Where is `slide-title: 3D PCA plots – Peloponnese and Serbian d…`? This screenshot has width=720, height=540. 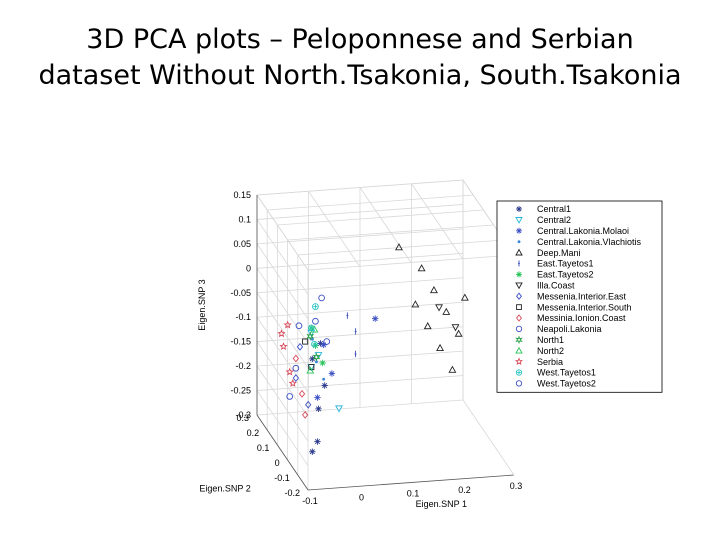
slide-title: 3D PCA plots – Peloponnese and Serbian d… is located at coordinates (360, 58).